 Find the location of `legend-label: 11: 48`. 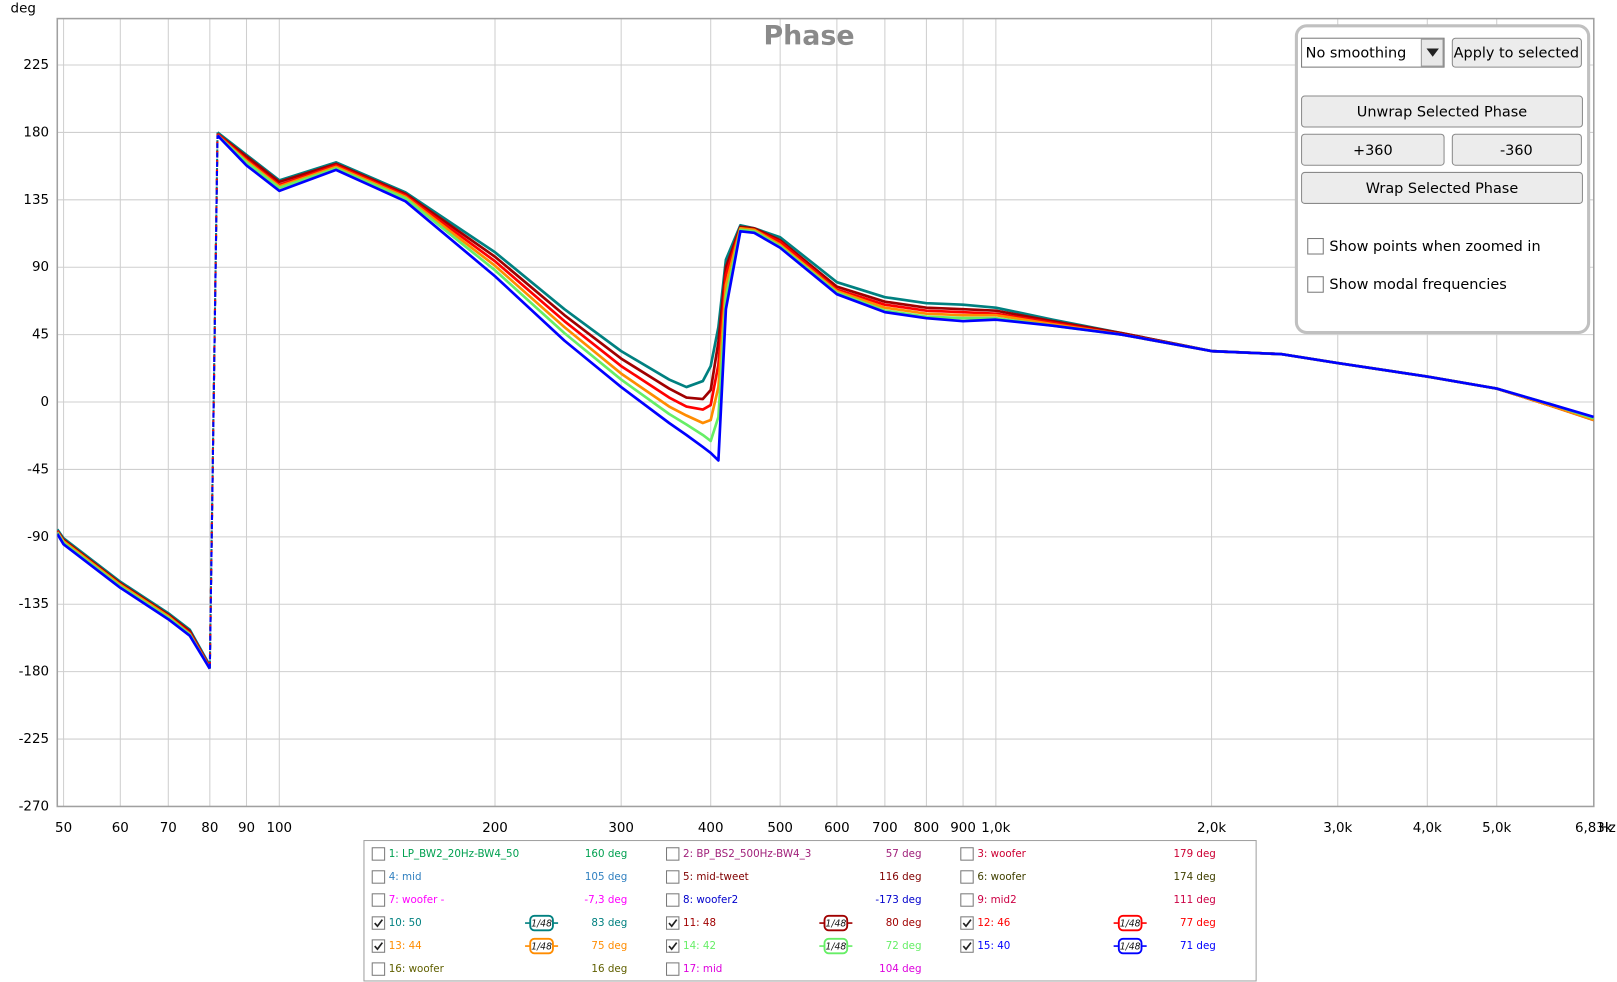

legend-label: 11: 48 is located at coordinates (699, 923).